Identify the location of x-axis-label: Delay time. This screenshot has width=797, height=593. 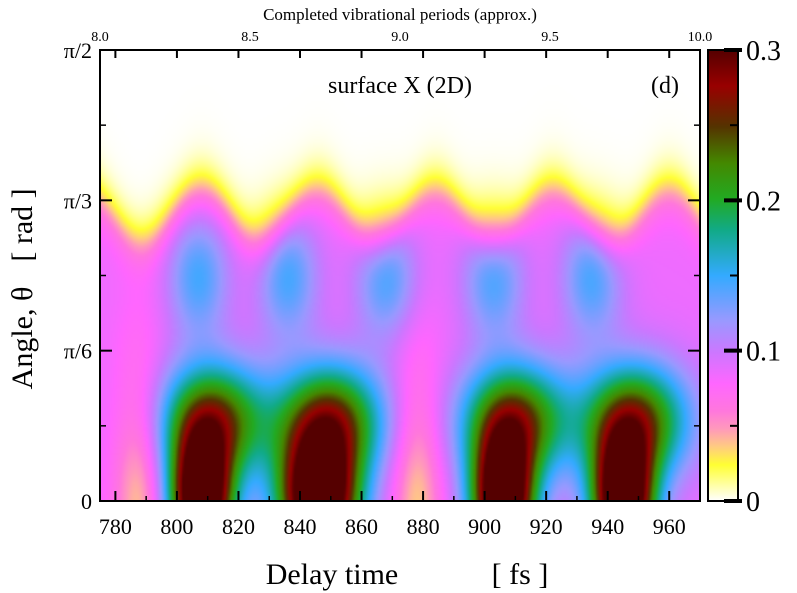
(332, 574).